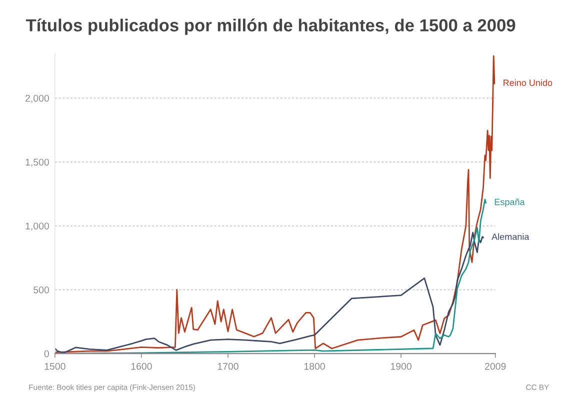 This screenshot has height=417, width=572. Describe the element at coordinates (37, 226) in the screenshot. I see `y-tick-label: 1,000` at that location.